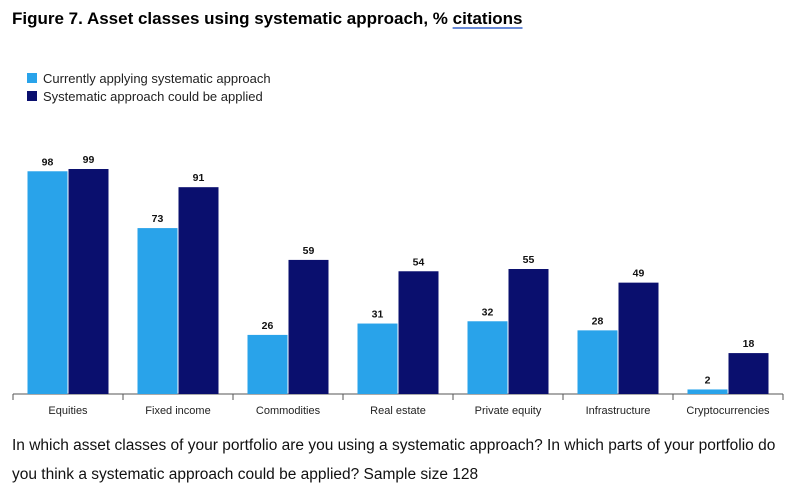 The width and height of the screenshot is (800, 498). What do you see at coordinates (268, 326) in the screenshot?
I see `data-label: 26` at bounding box center [268, 326].